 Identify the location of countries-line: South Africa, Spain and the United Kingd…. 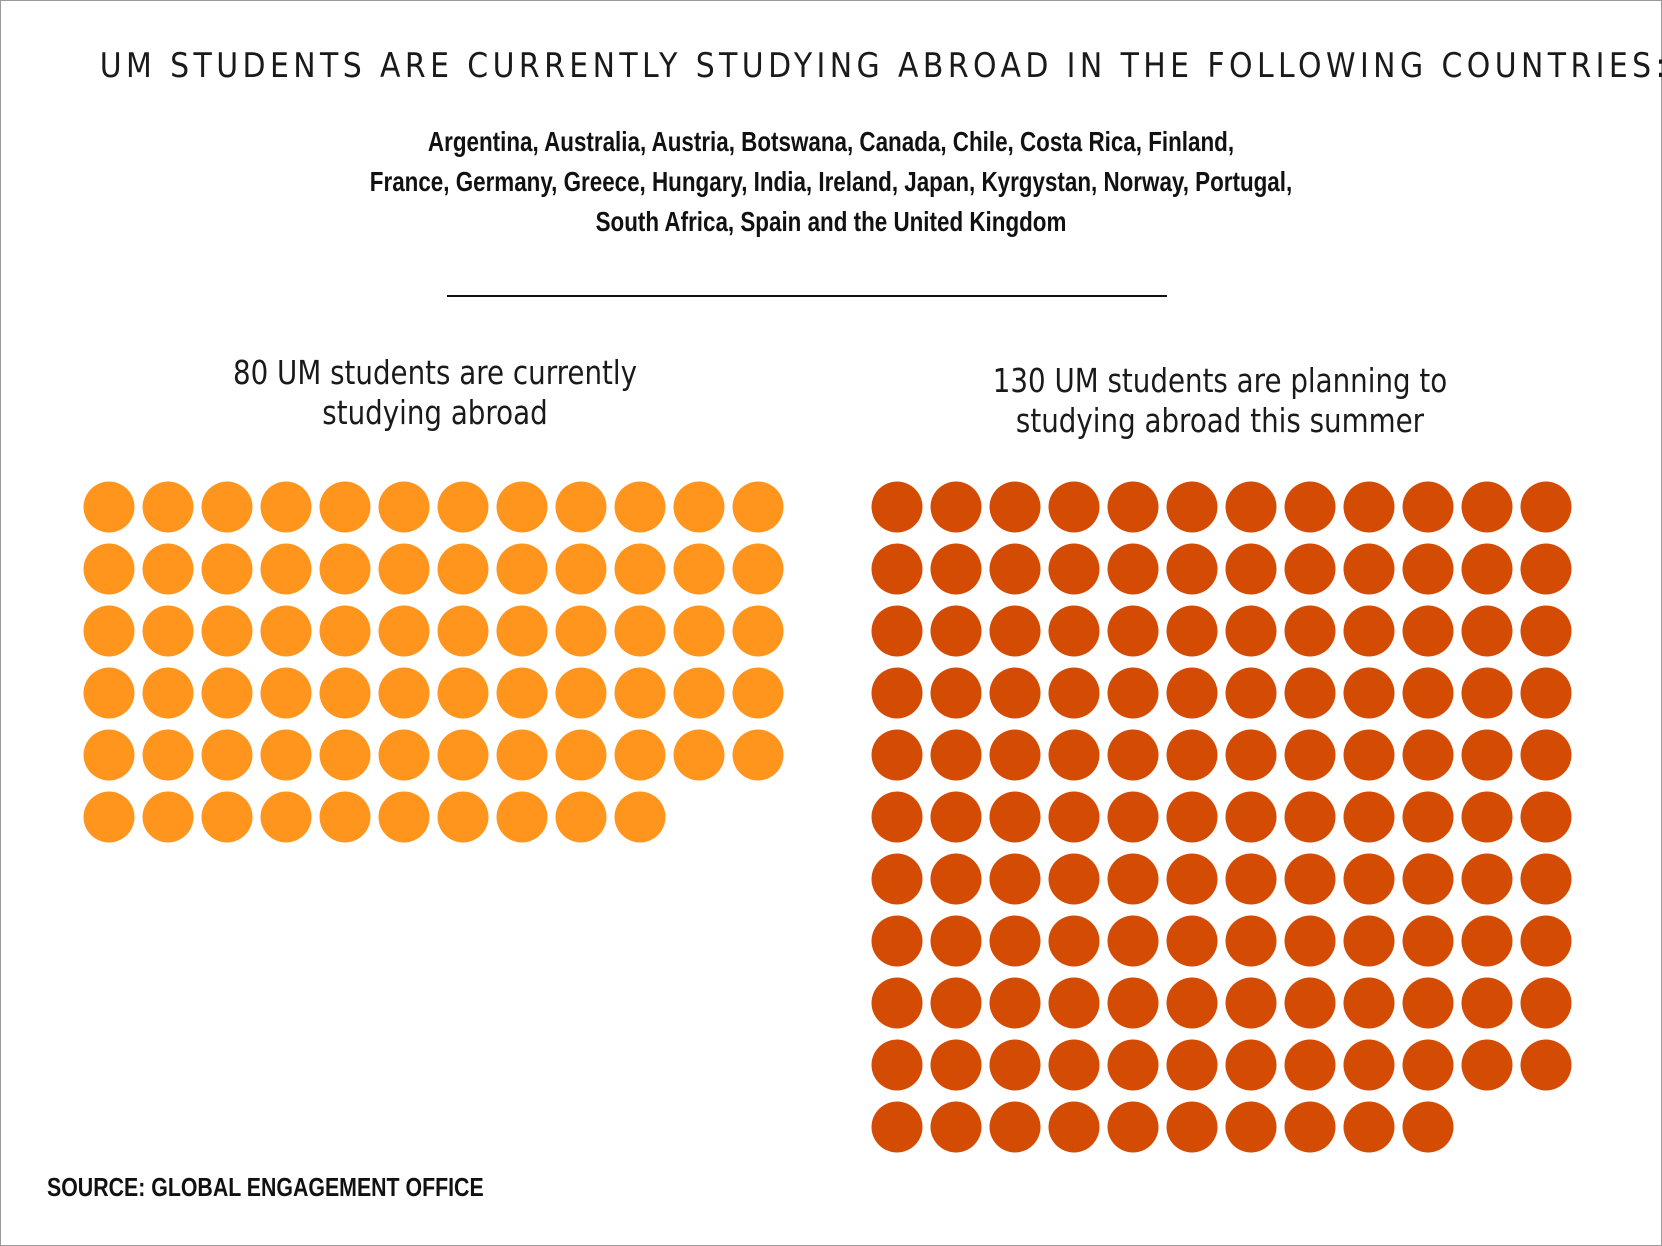
(831, 221).